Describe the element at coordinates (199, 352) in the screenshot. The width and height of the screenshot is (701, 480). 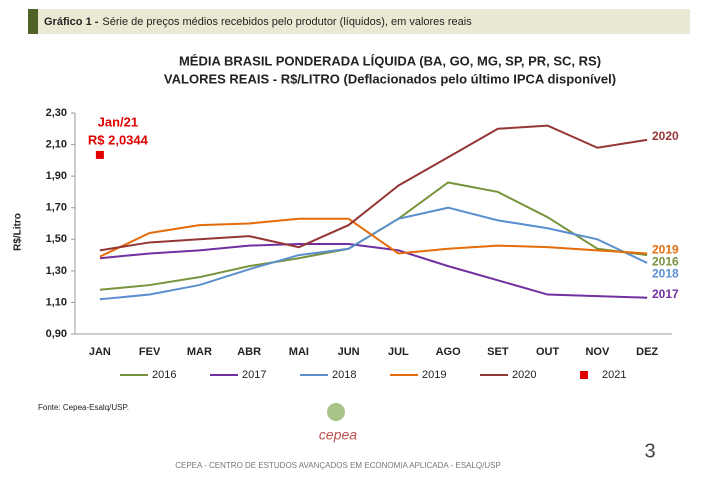
I see `x-tick-label: MAR` at that location.